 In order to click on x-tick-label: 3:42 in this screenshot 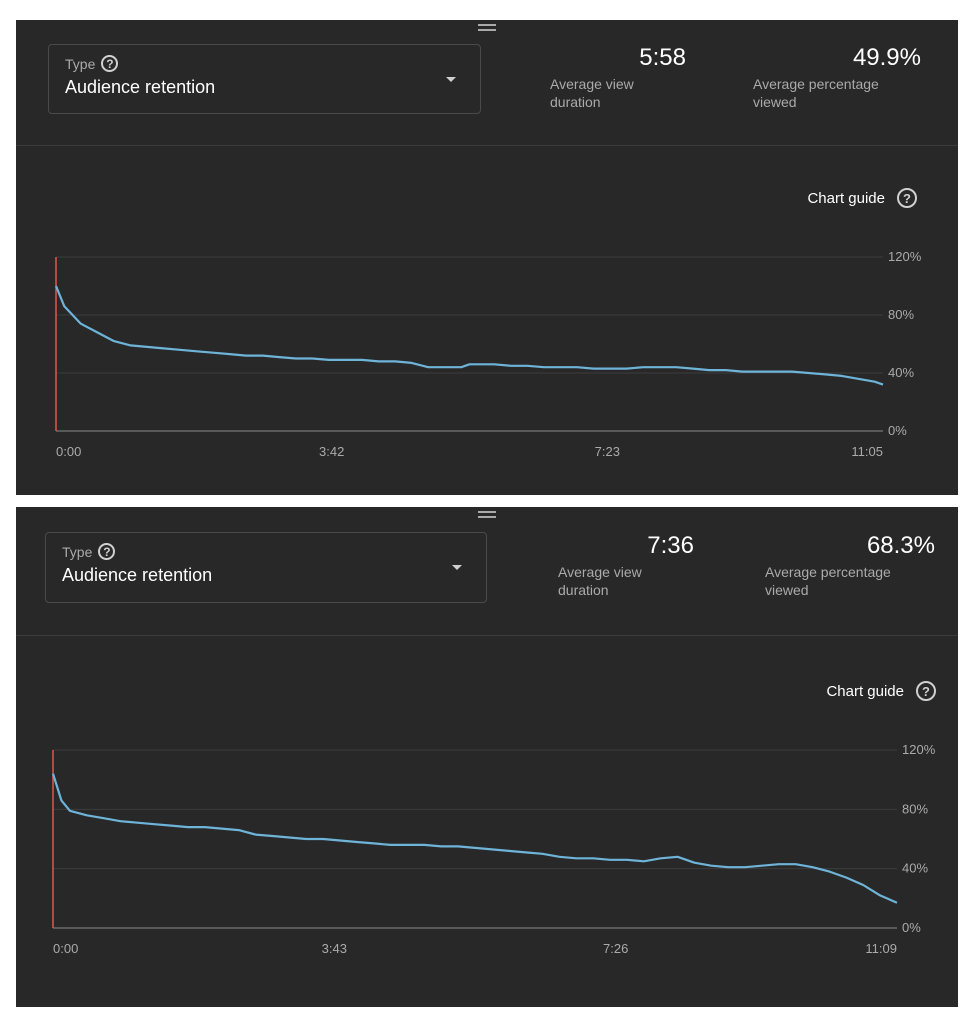, I will do `click(331, 451)`.